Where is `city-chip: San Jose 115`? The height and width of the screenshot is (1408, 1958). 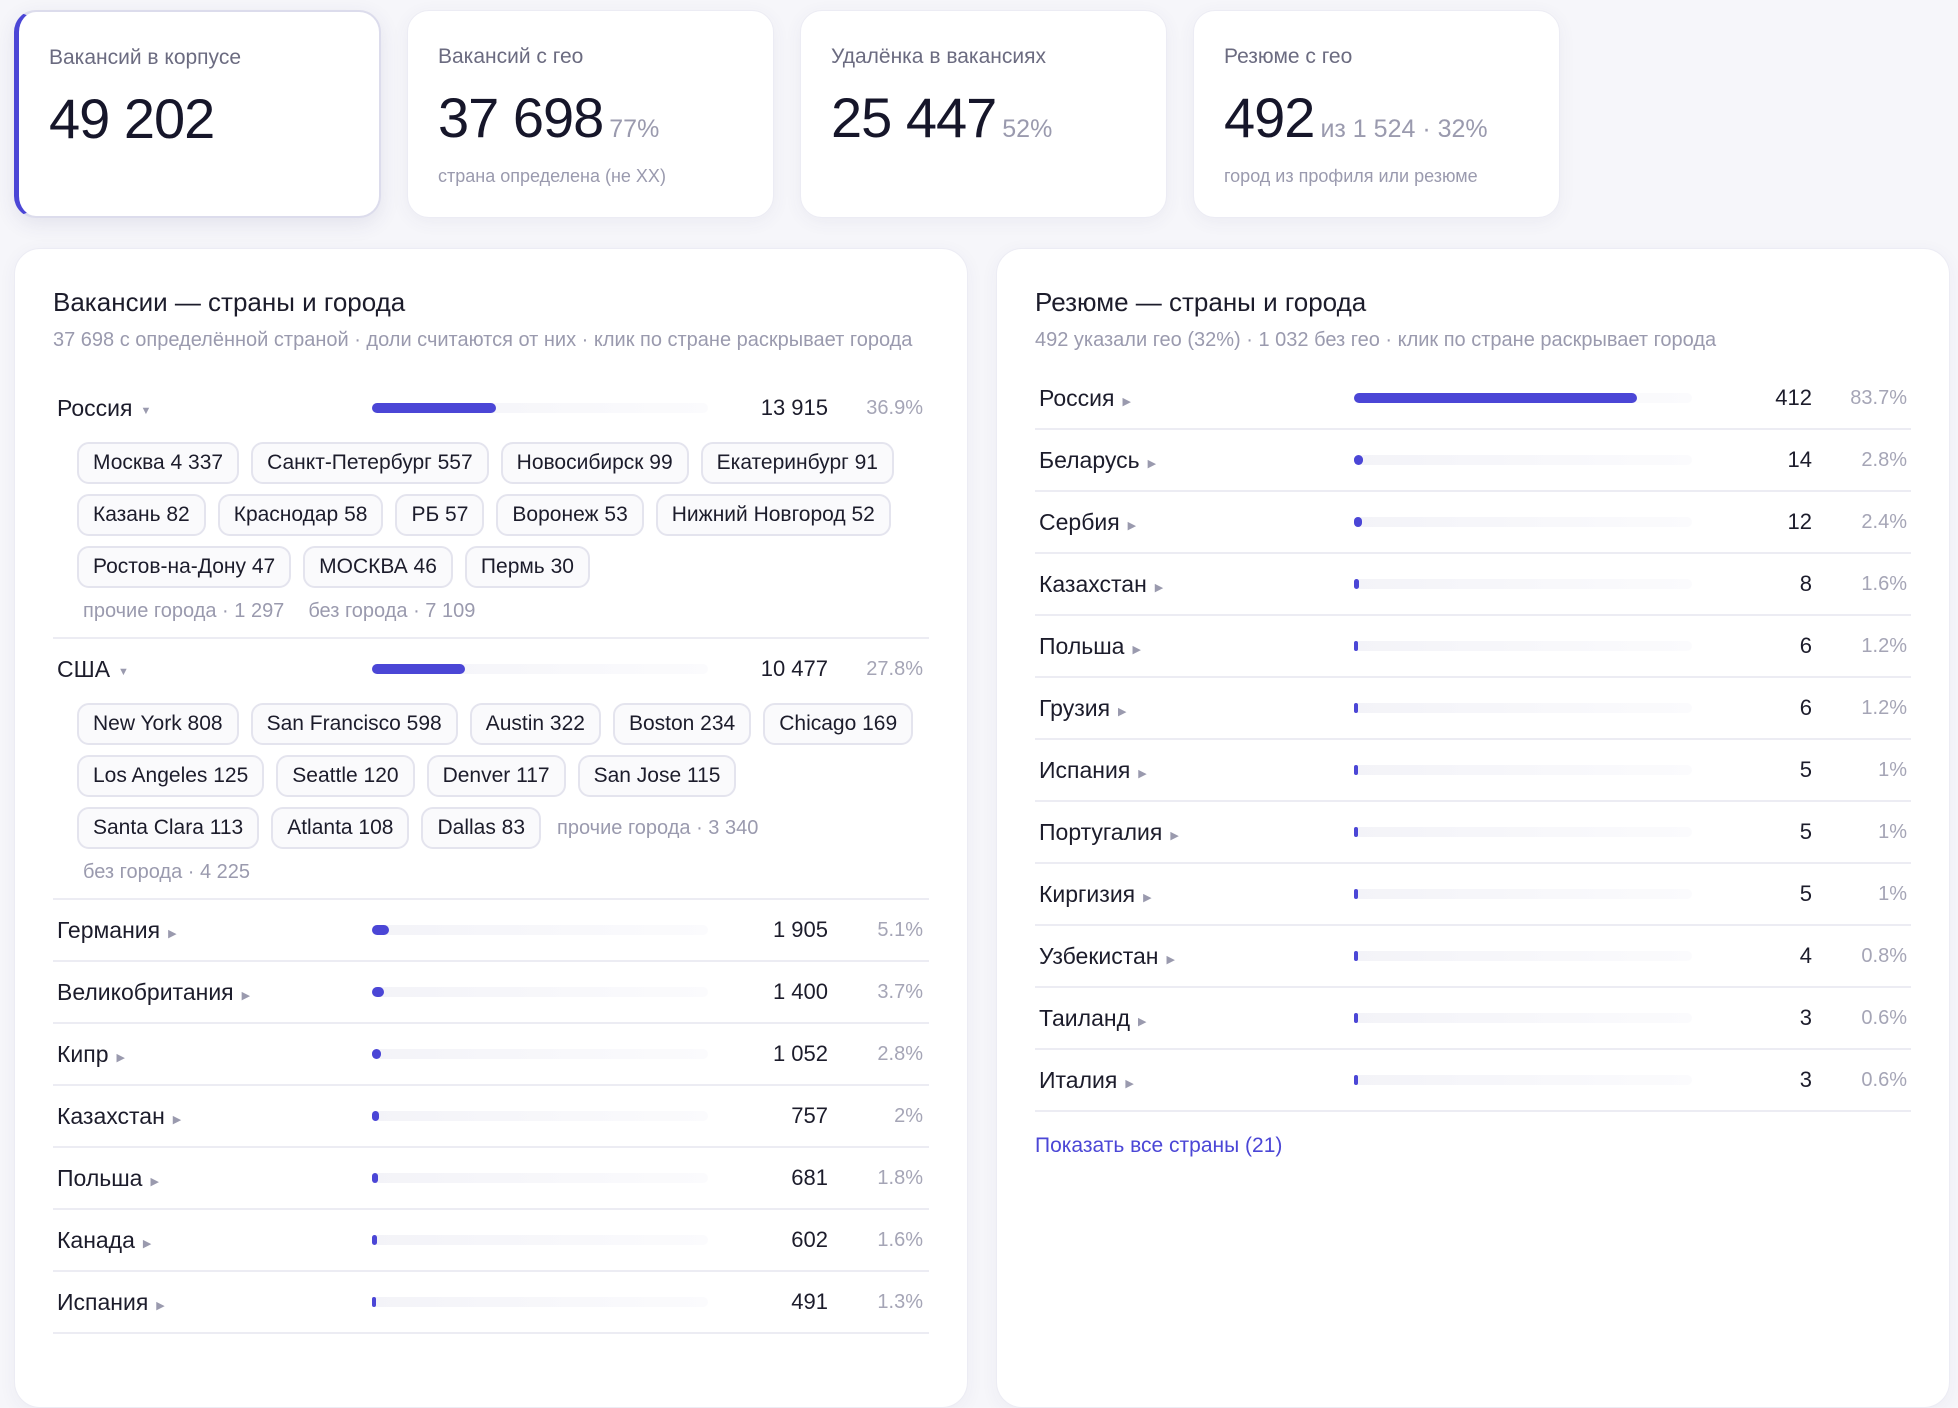
city-chip: San Jose 115 is located at coordinates (657, 776).